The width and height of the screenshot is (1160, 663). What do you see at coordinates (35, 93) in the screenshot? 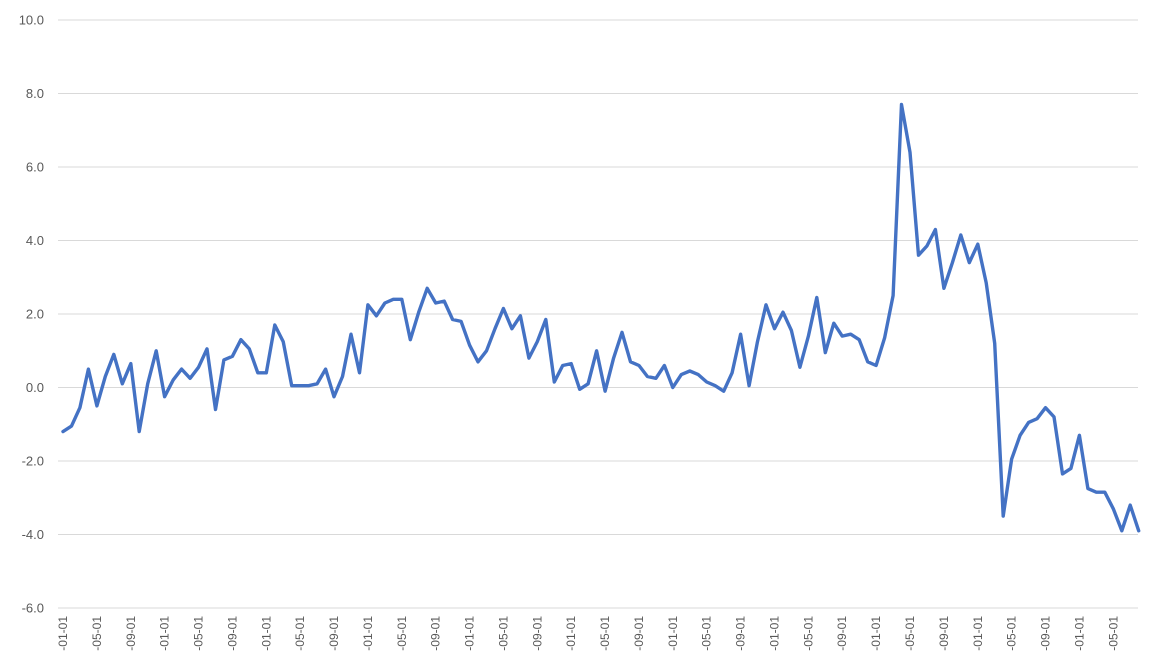
I see `y-tick-label: 8.0` at bounding box center [35, 93].